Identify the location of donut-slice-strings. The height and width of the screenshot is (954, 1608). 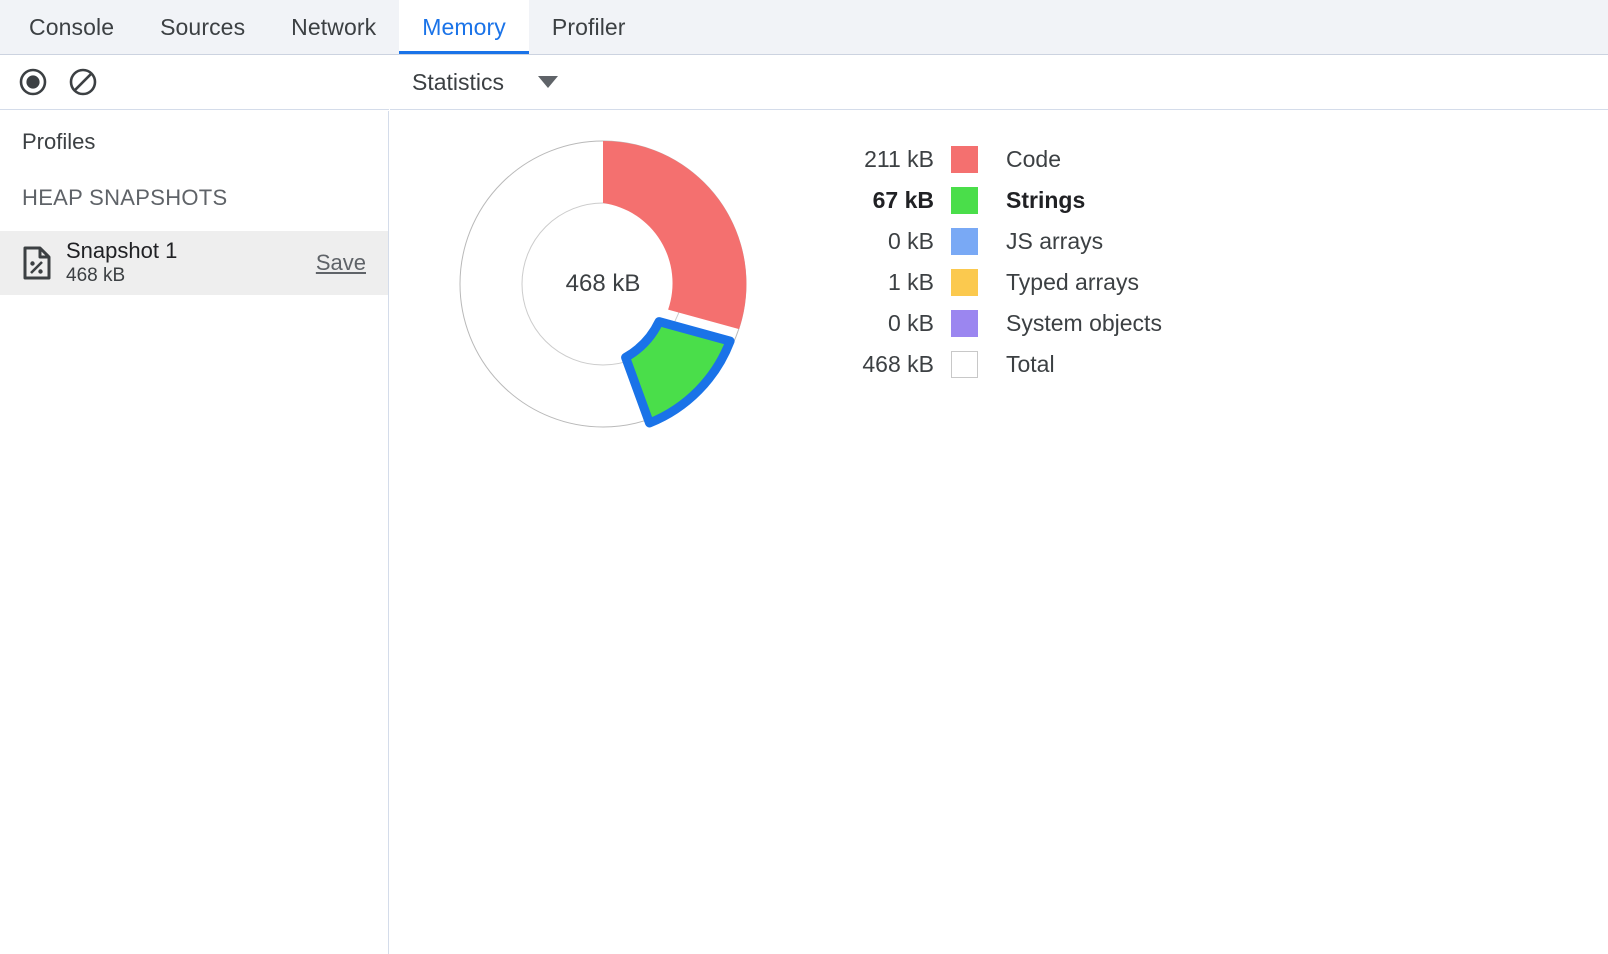
(678, 372).